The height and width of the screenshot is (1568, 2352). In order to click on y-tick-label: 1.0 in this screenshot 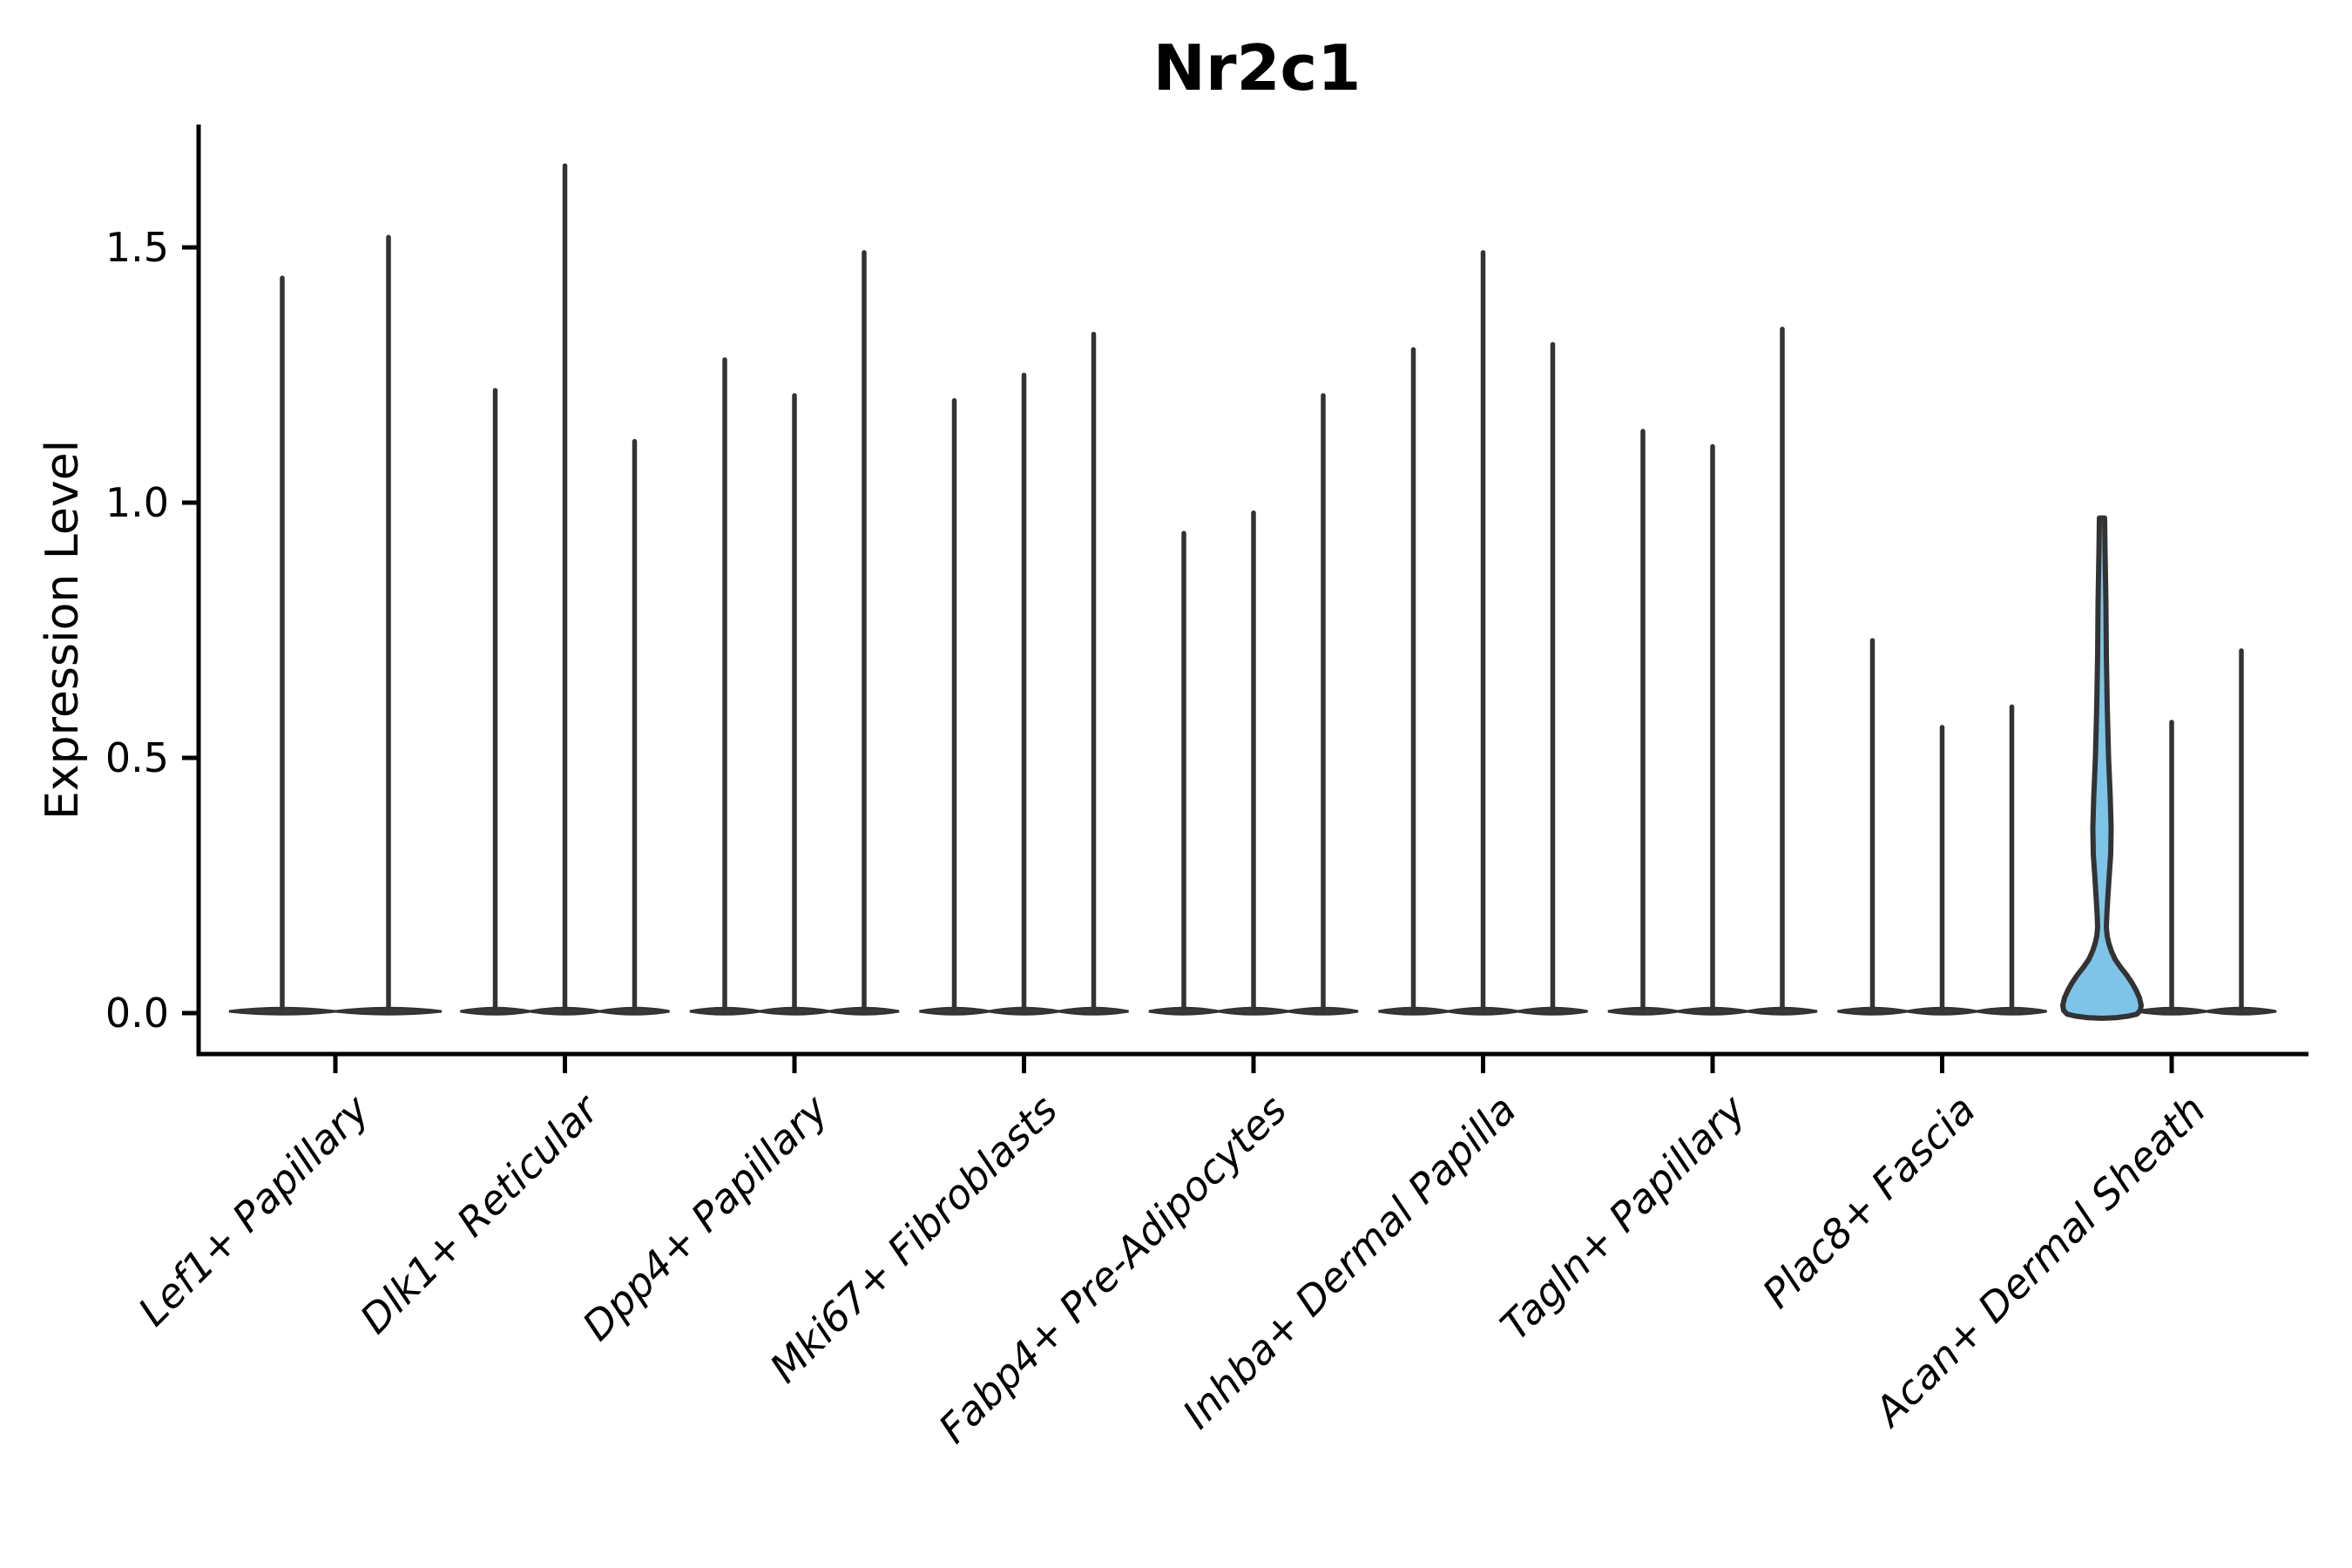, I will do `click(137, 502)`.